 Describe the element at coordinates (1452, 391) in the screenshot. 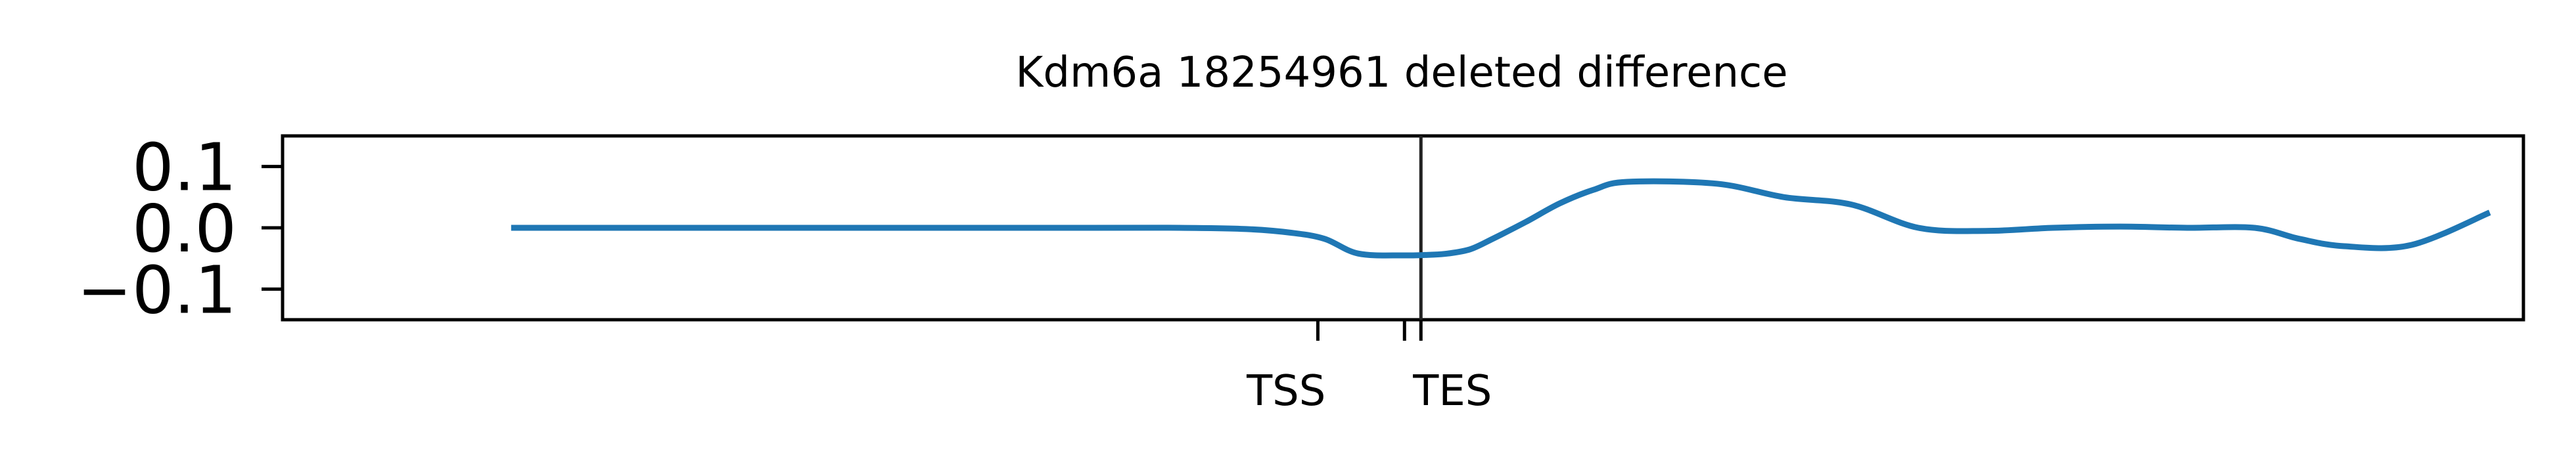

I see `x-tick-label: TES` at that location.